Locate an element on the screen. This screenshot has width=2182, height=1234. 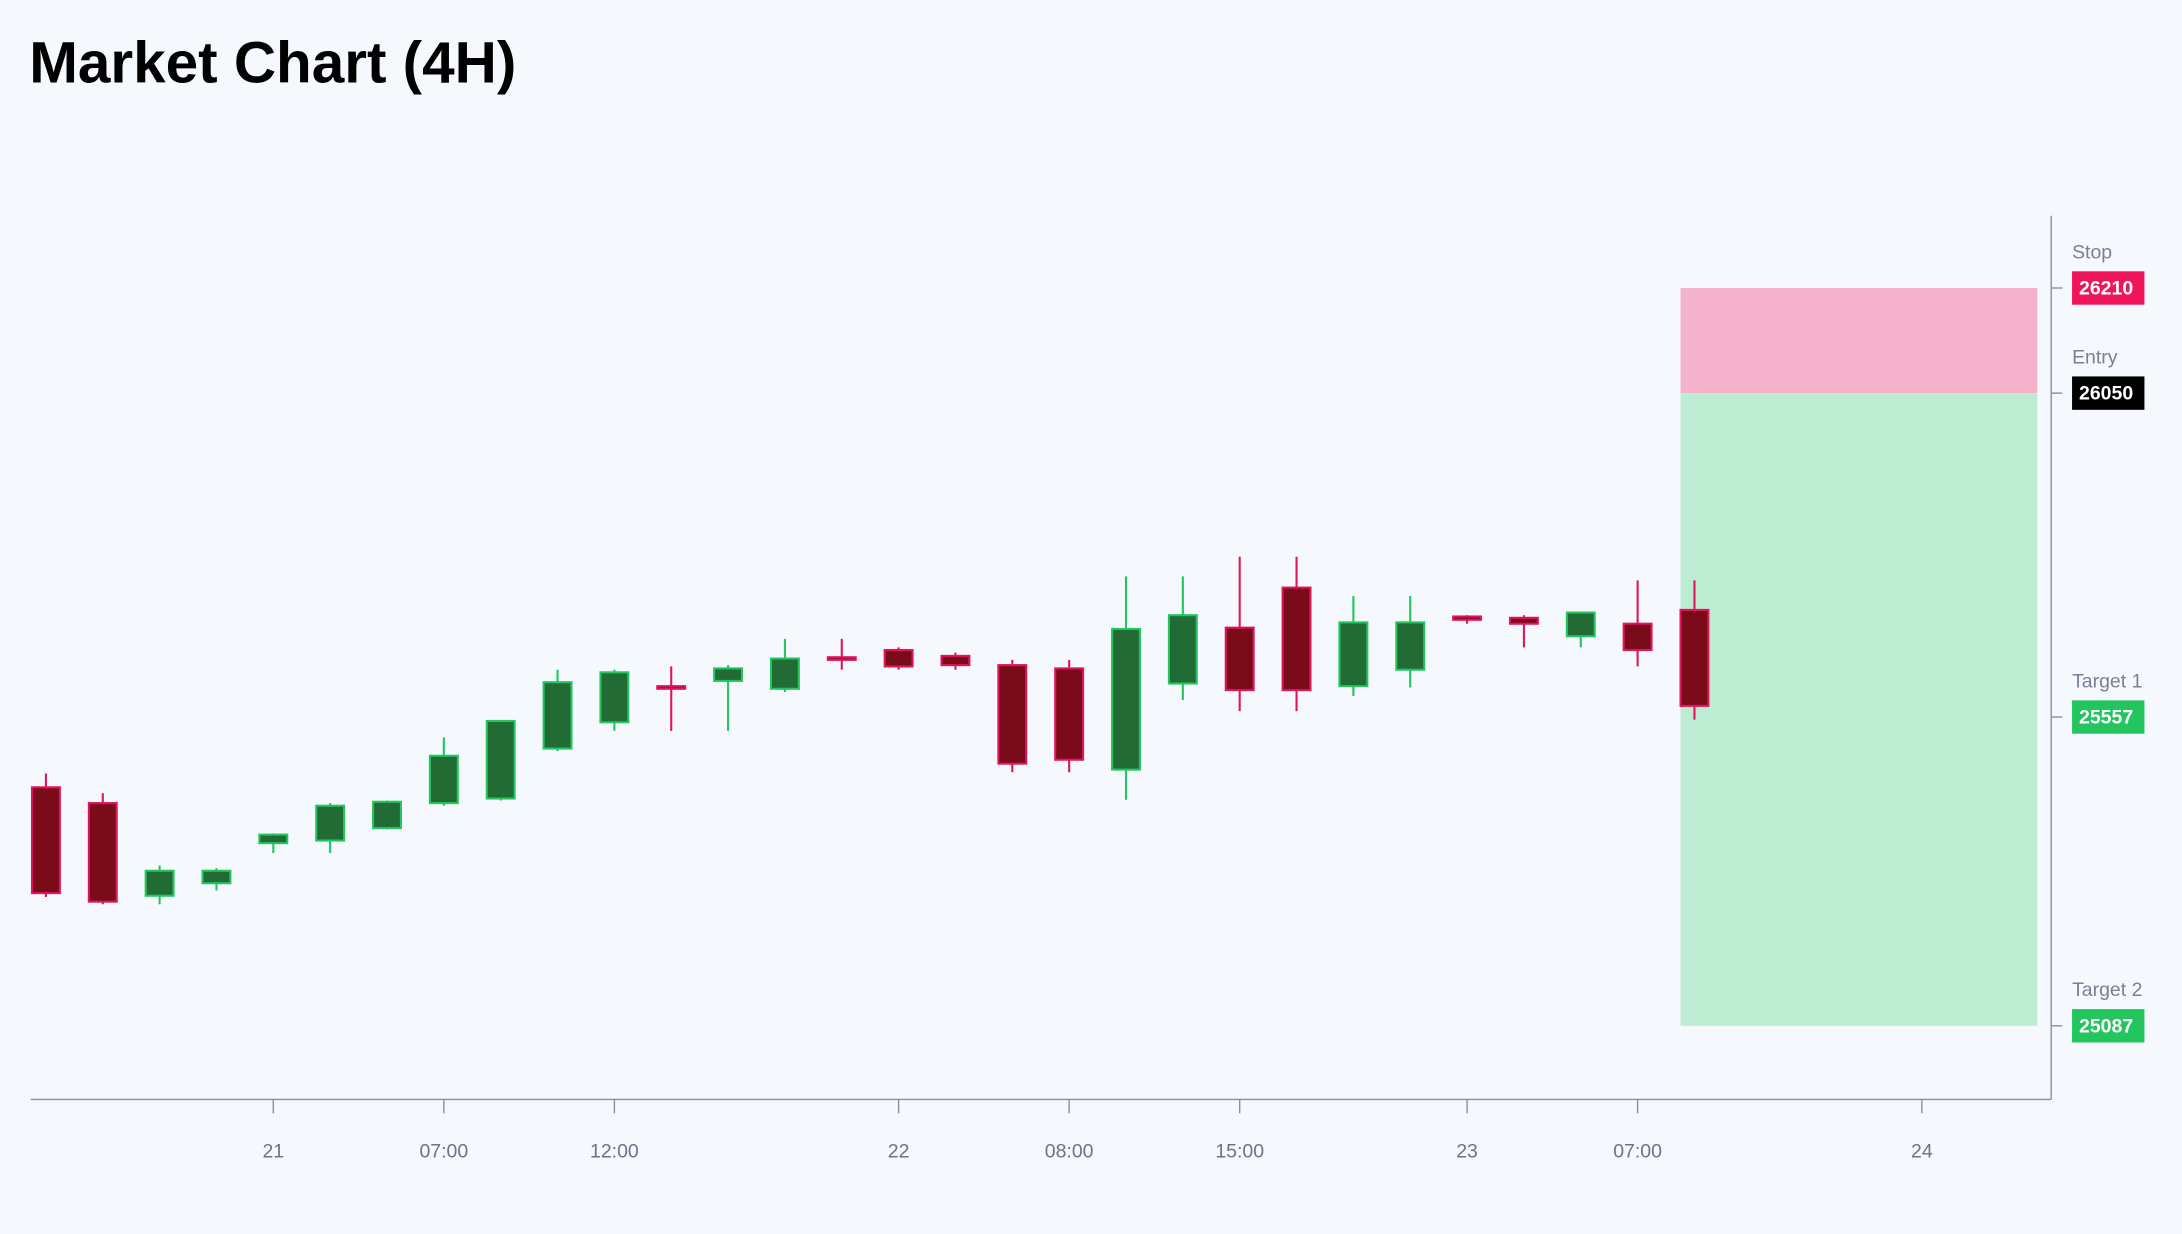
x-tick-label: 21 is located at coordinates (273, 1151).